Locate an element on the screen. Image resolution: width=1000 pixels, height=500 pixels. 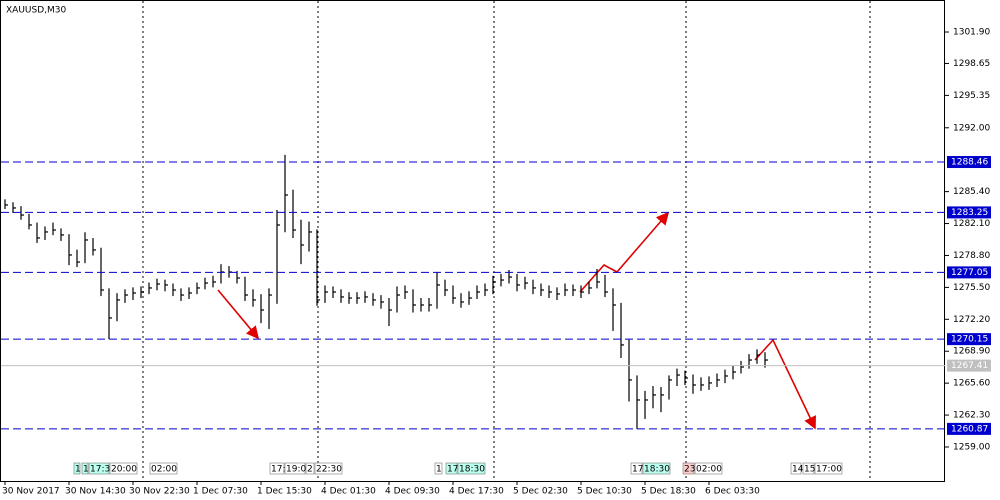
time-marker: 19:0 is located at coordinates (296, 470).